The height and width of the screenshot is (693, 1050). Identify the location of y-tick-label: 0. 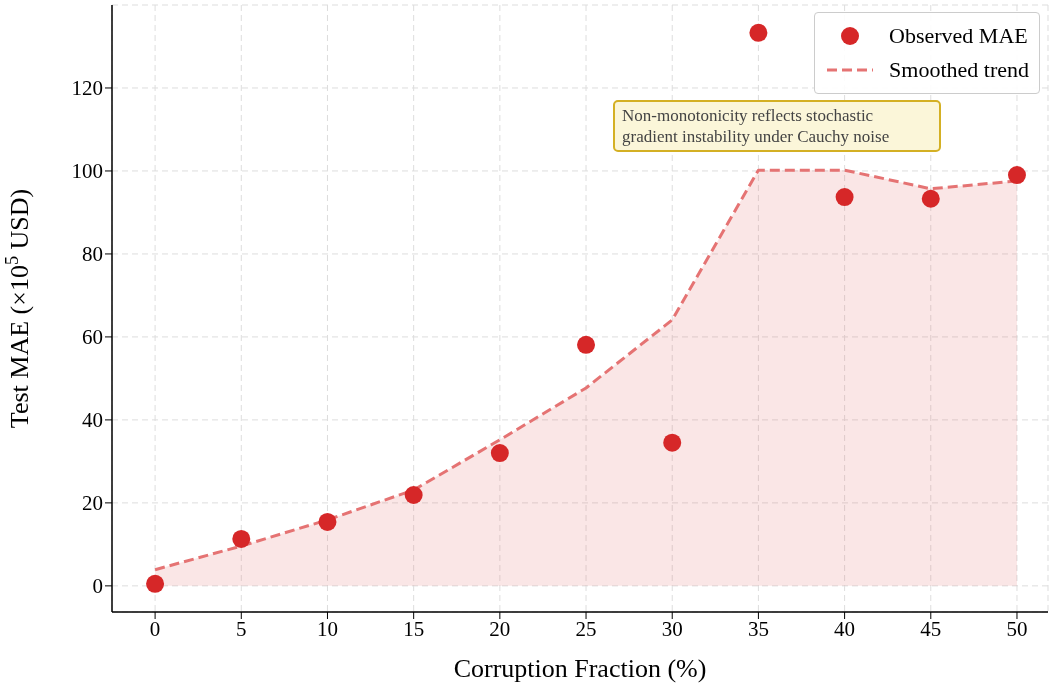
(97, 586).